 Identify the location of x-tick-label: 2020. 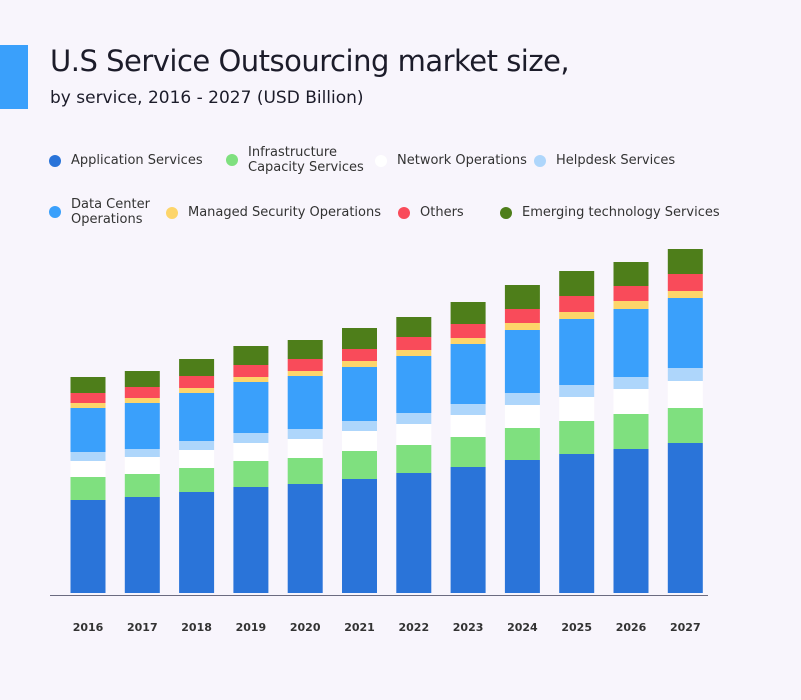
(305, 627).